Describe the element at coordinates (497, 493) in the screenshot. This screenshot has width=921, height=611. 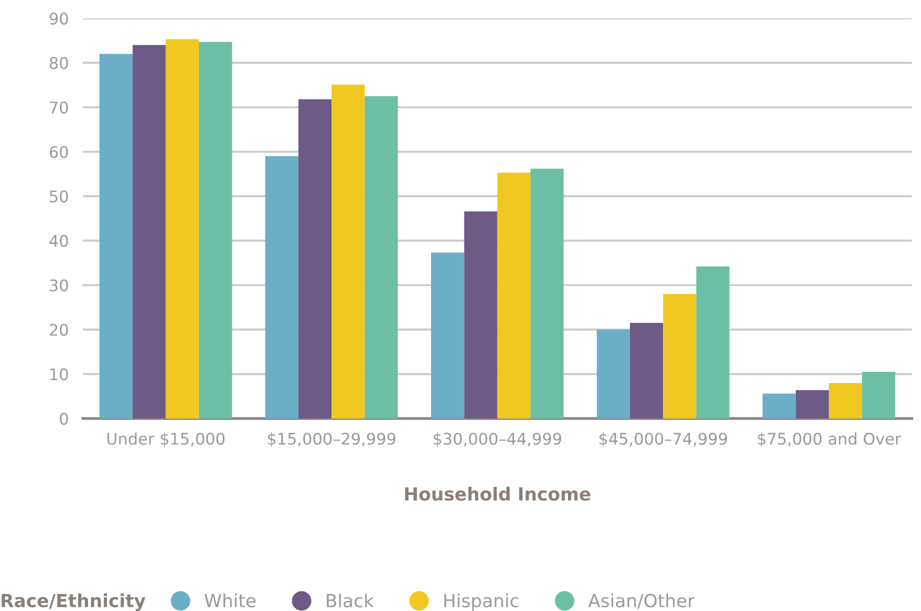
I see `x-axis-title: Household Income` at that location.